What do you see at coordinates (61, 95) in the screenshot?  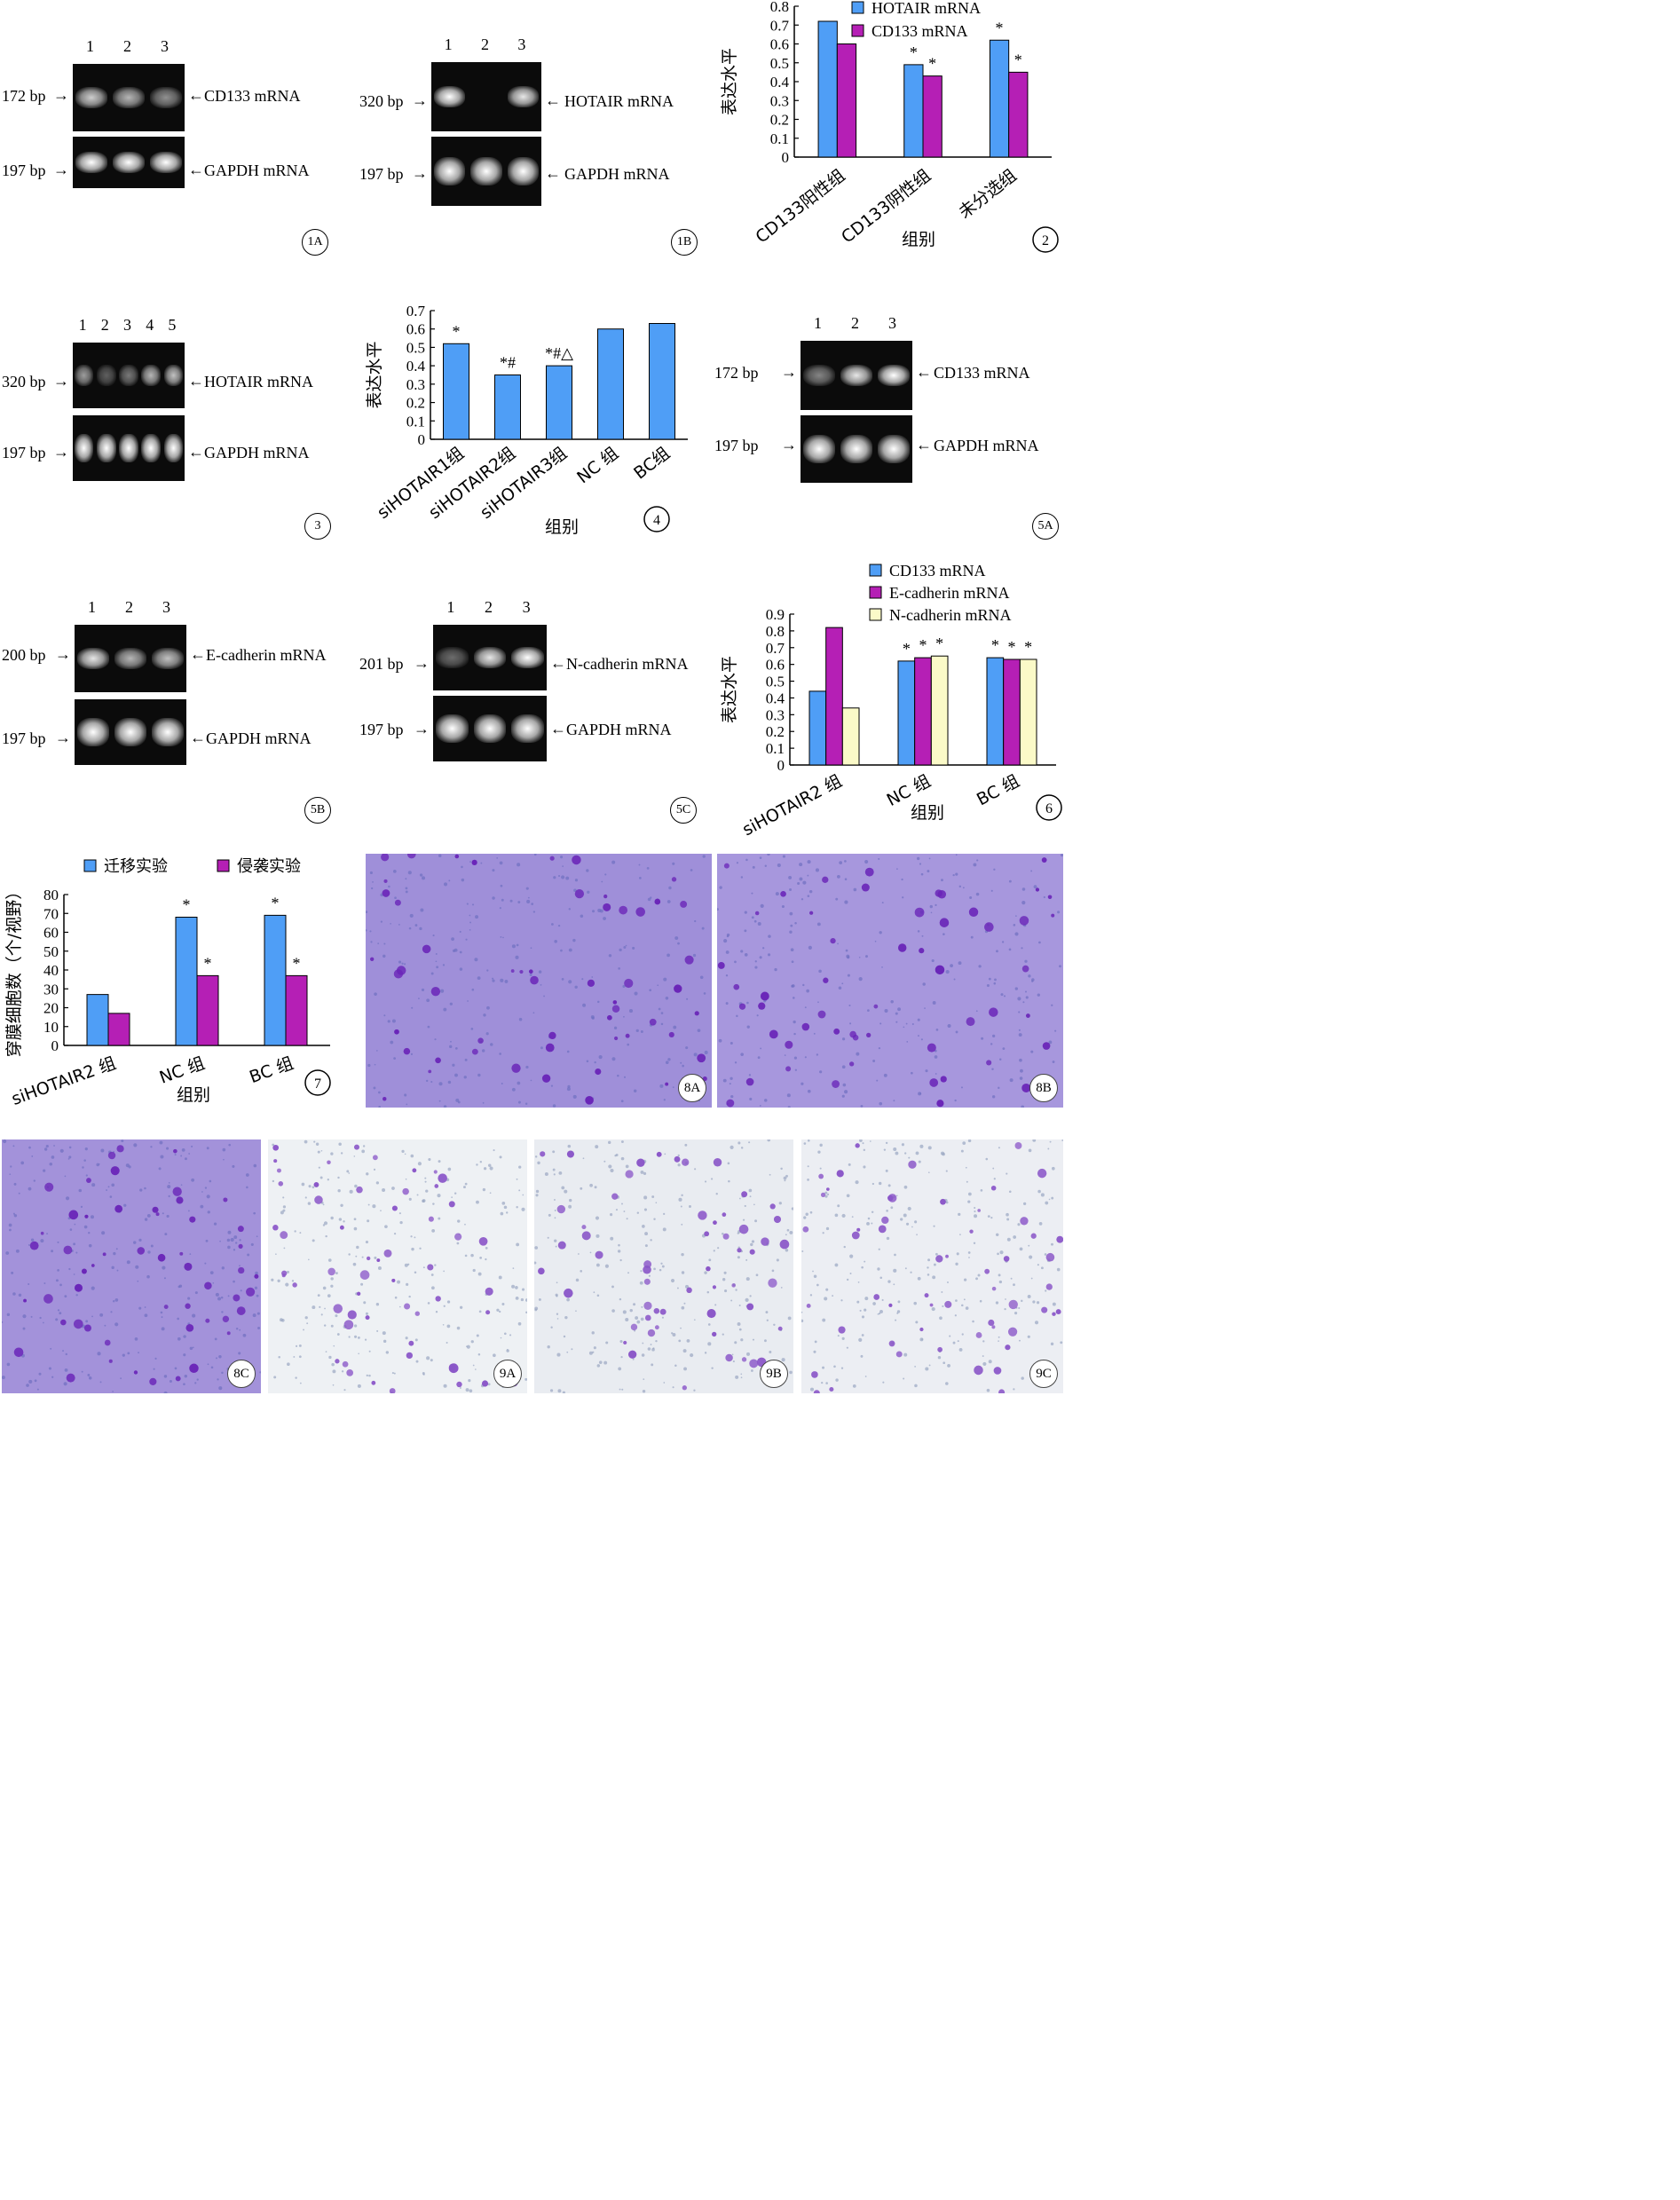 I see `right-arrow-icon: →` at bounding box center [61, 95].